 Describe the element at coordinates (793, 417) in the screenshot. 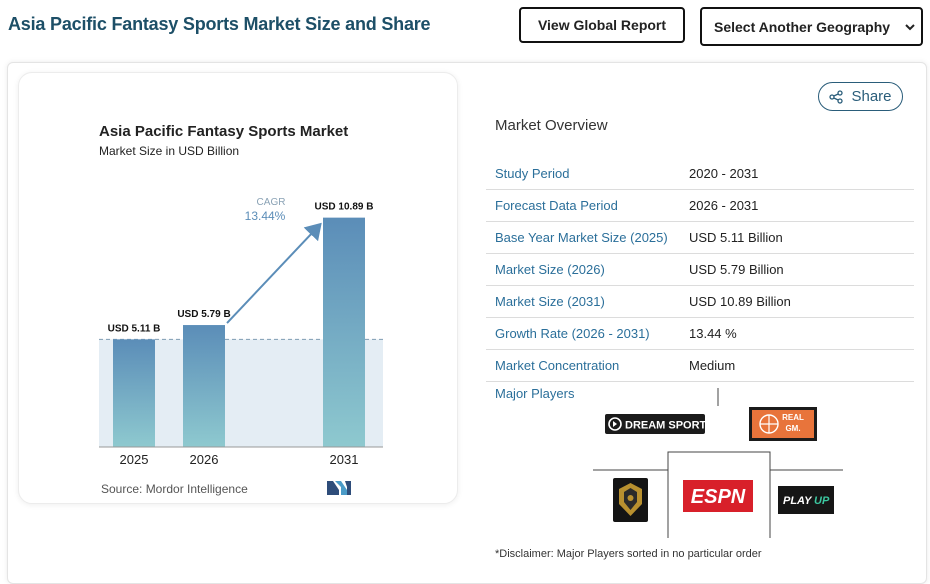

I see `svg-text: REAL` at that location.